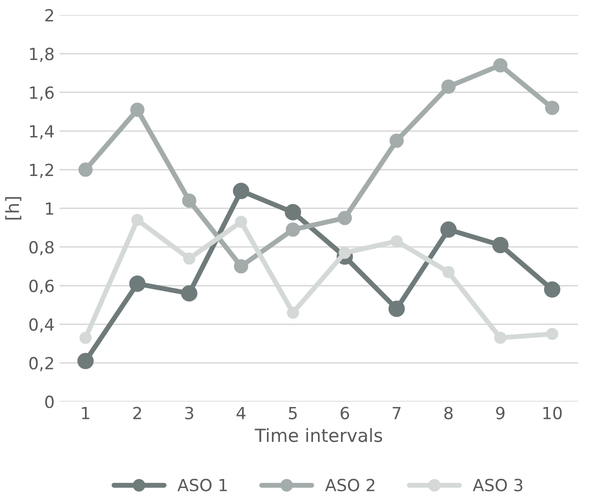 The height and width of the screenshot is (502, 596). What do you see at coordinates (86, 413) in the screenshot?
I see `x-tick-label: 1` at bounding box center [86, 413].